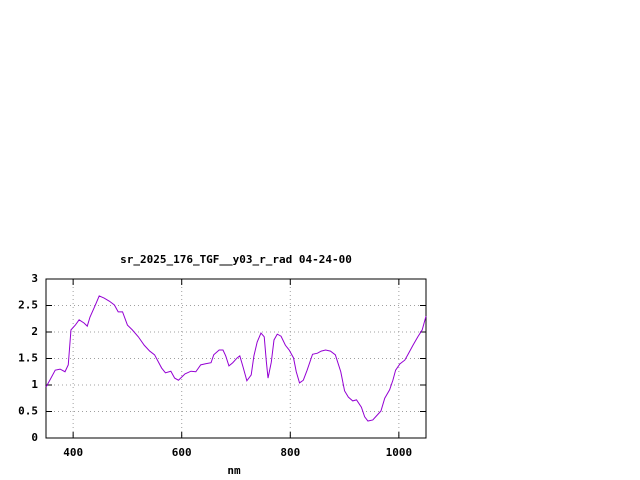  Describe the element at coordinates (34, 278) in the screenshot. I see `y-tick-label: 3` at that location.